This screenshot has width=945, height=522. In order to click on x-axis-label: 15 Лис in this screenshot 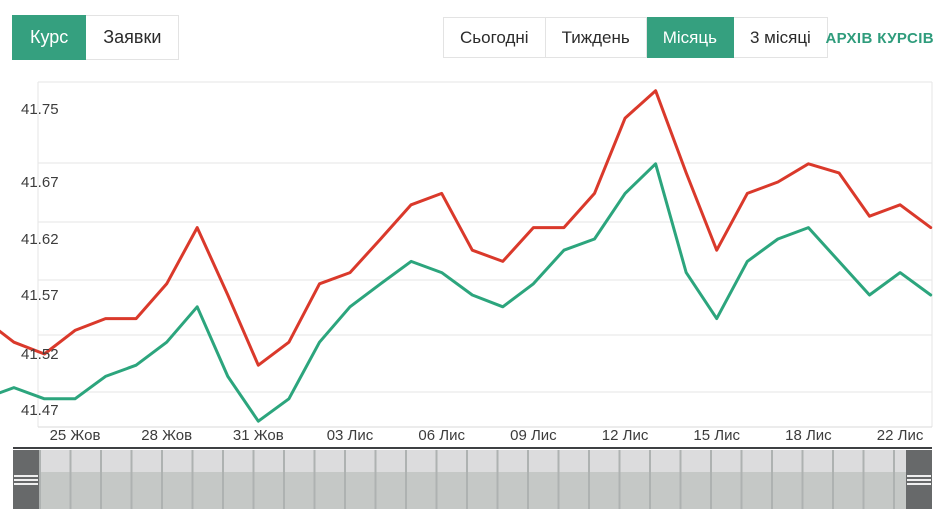, I will do `click(716, 435)`.